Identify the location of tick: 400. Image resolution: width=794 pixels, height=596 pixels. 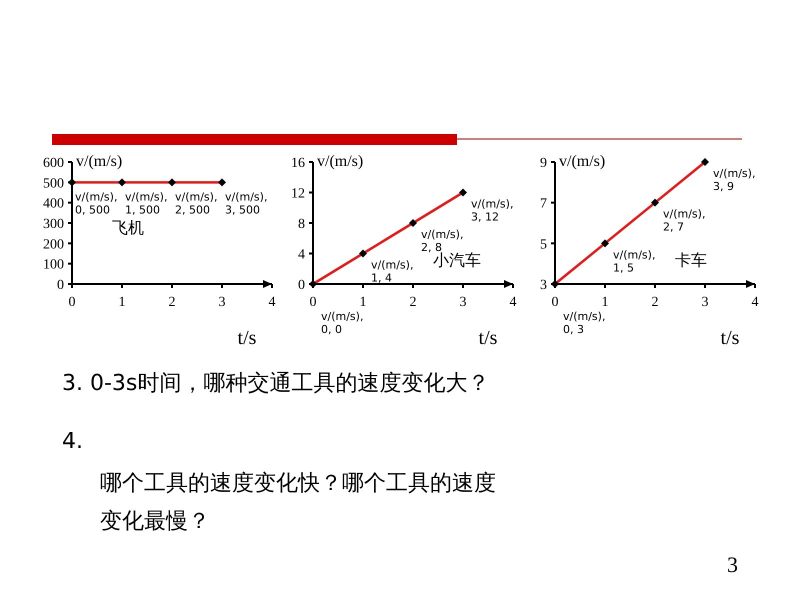
(53, 204).